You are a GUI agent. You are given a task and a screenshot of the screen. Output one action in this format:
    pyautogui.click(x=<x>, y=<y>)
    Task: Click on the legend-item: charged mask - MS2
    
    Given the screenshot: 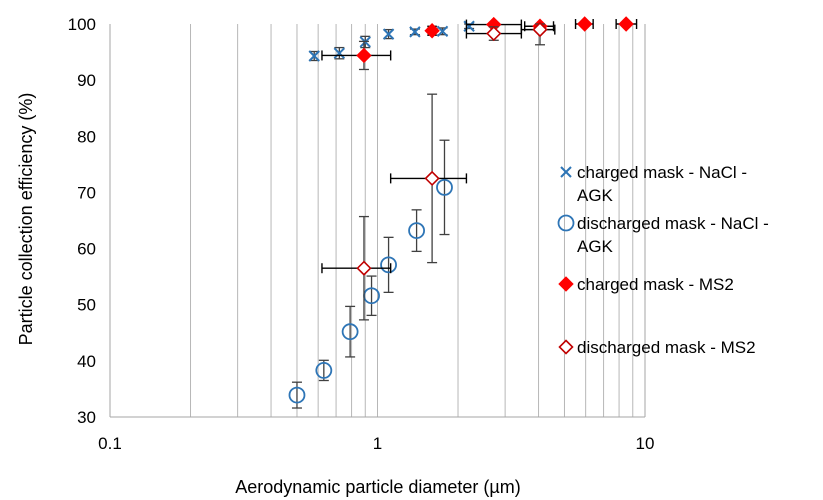 What is the action you would take?
    pyautogui.click(x=646, y=284)
    